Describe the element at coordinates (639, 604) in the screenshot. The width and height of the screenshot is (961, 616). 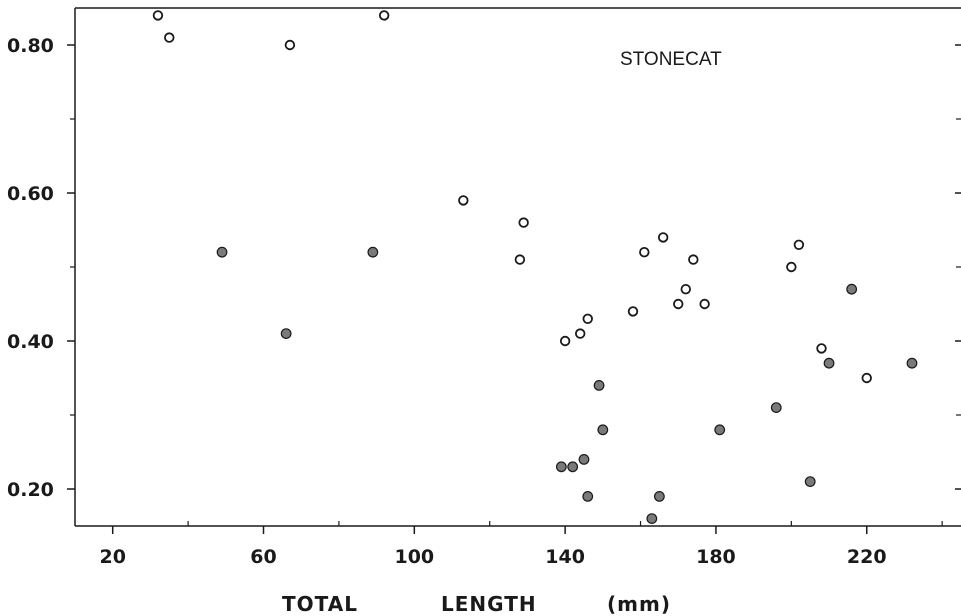
I see `x-axis-title-unit: (mm)` at that location.